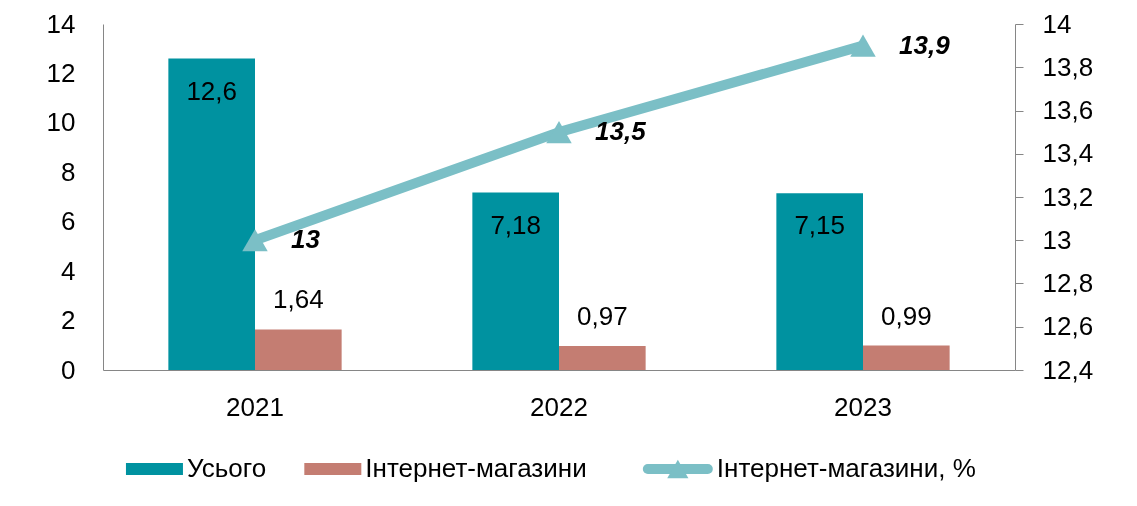  What do you see at coordinates (602, 316) in the screenshot?
I see `data-label: 0,97` at bounding box center [602, 316].